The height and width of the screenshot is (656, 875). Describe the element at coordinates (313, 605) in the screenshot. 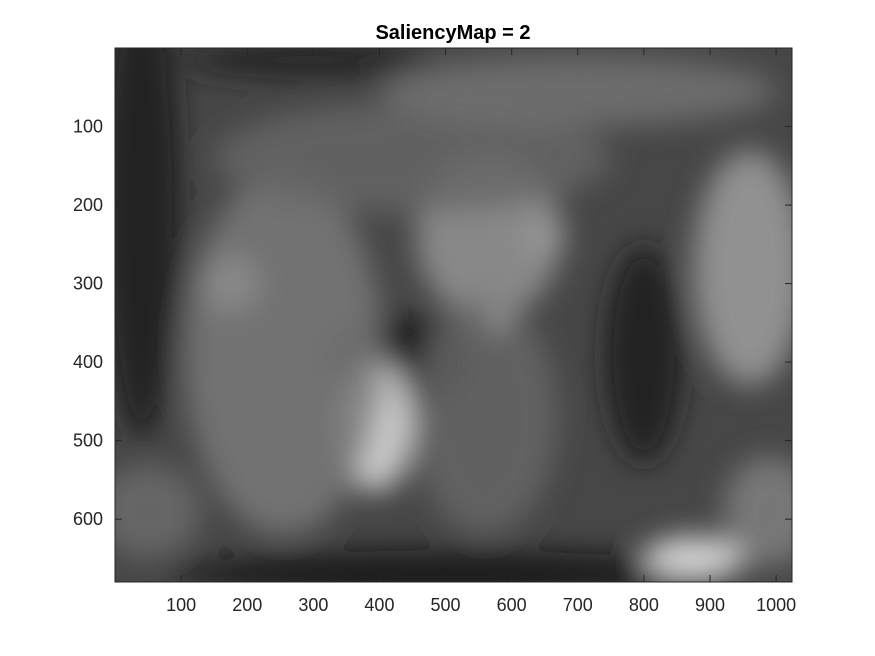

I see `x-tick-label: 300` at that location.